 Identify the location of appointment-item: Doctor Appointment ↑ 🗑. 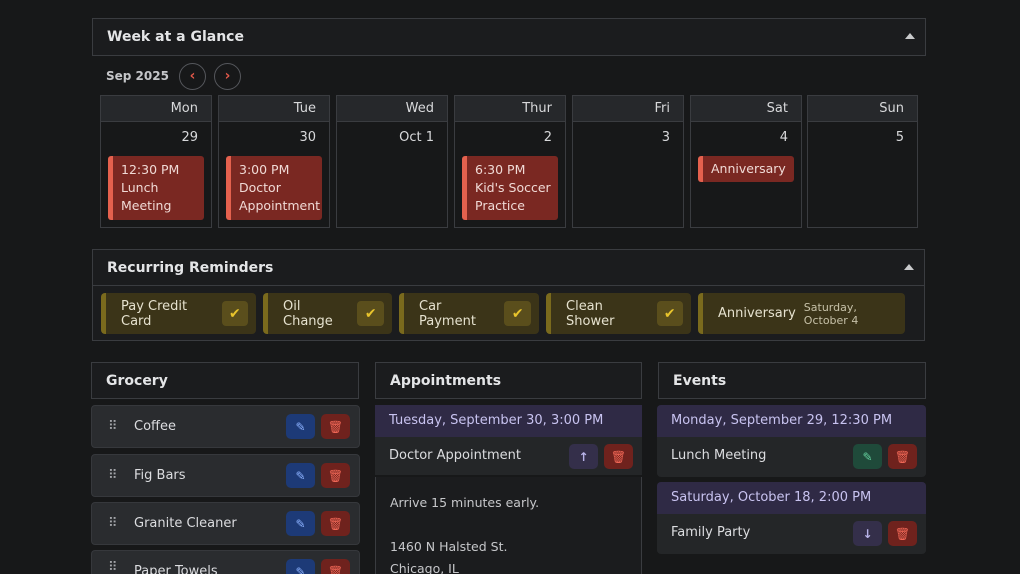
(508, 456).